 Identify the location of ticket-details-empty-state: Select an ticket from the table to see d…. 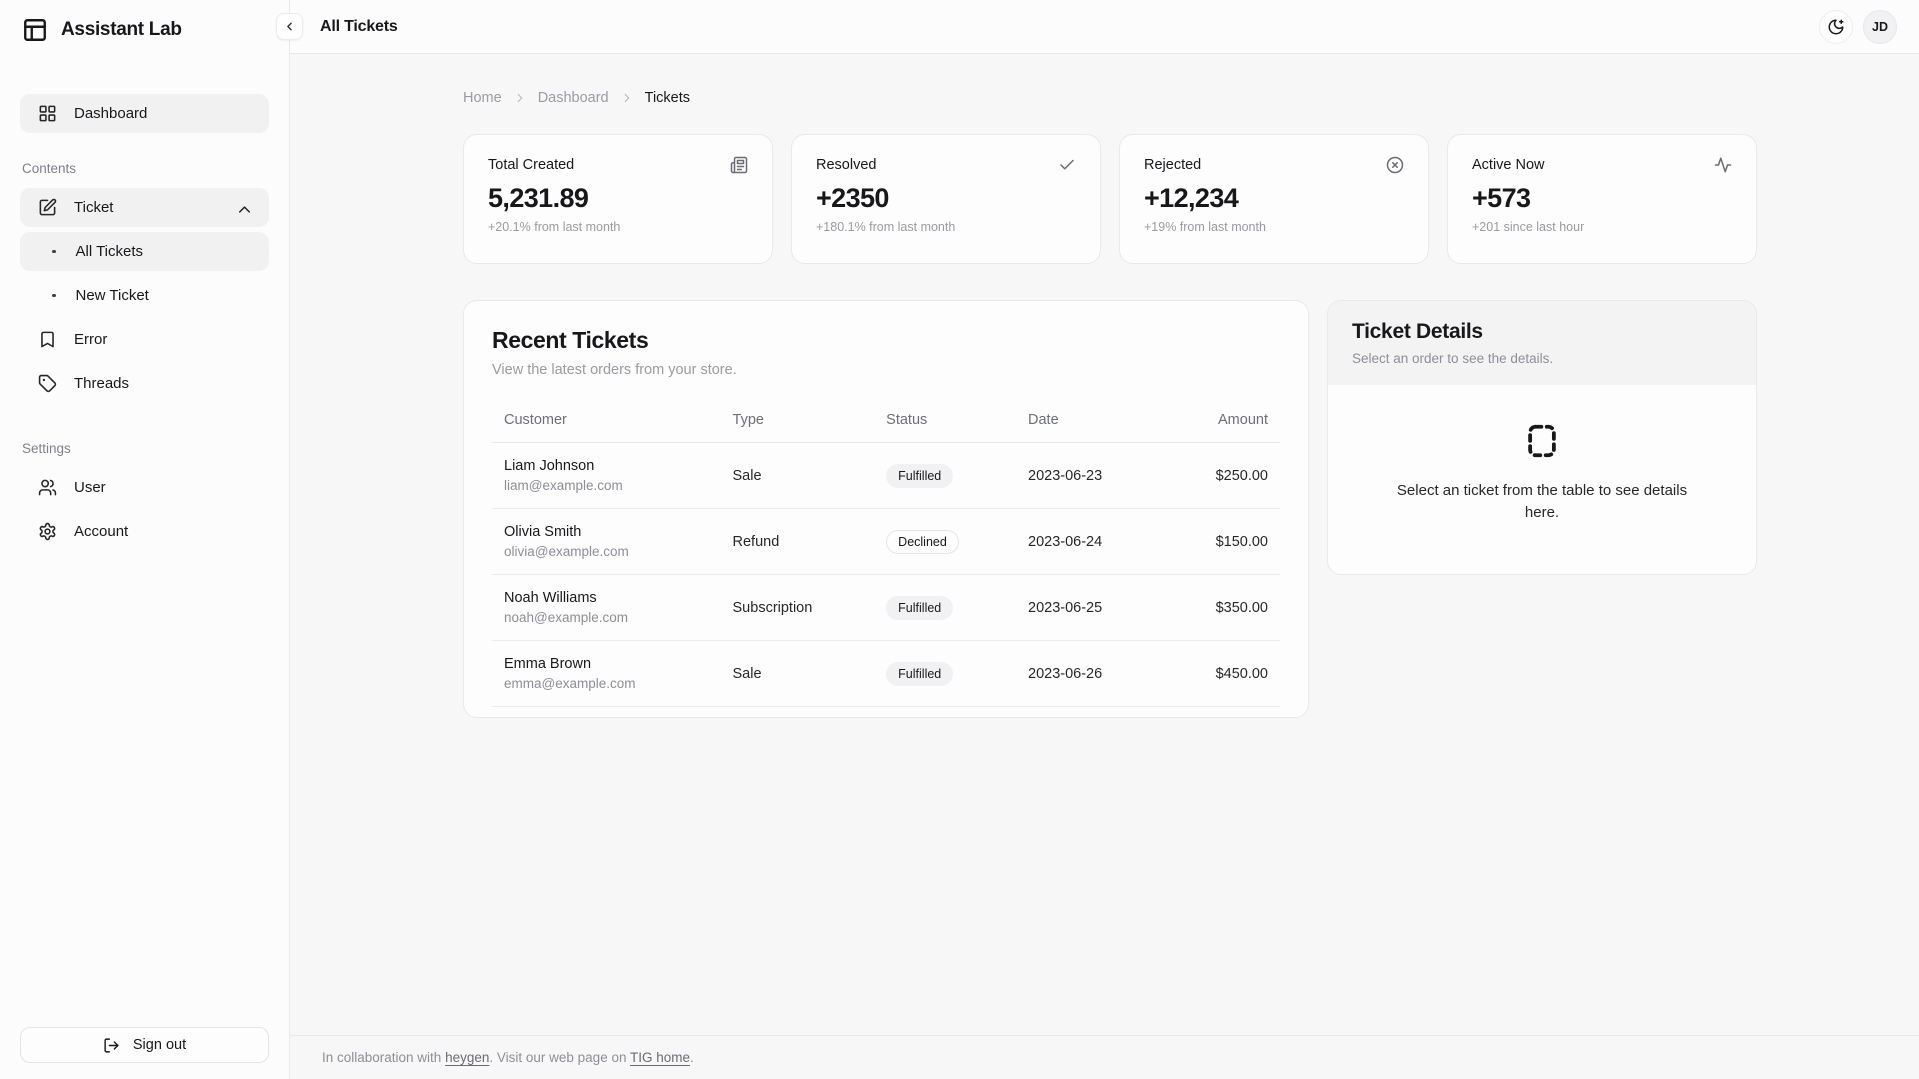
(1542, 479).